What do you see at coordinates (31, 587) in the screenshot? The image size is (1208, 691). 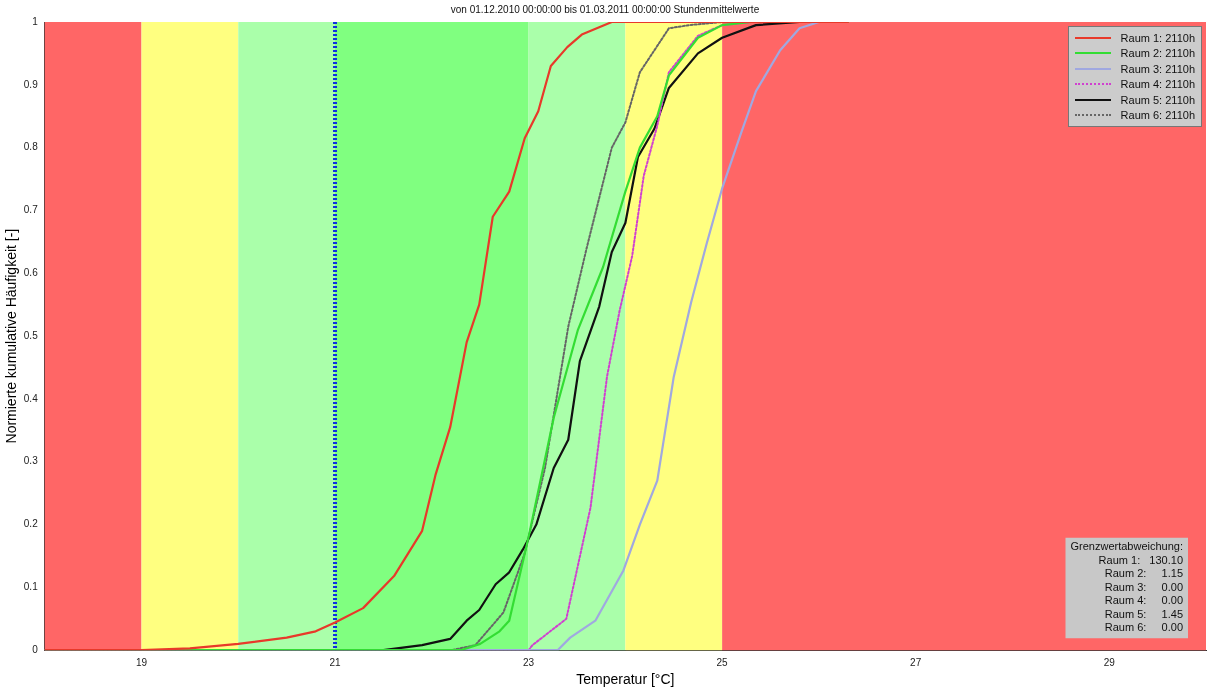 I see `y-tick-label: 0.1` at bounding box center [31, 587].